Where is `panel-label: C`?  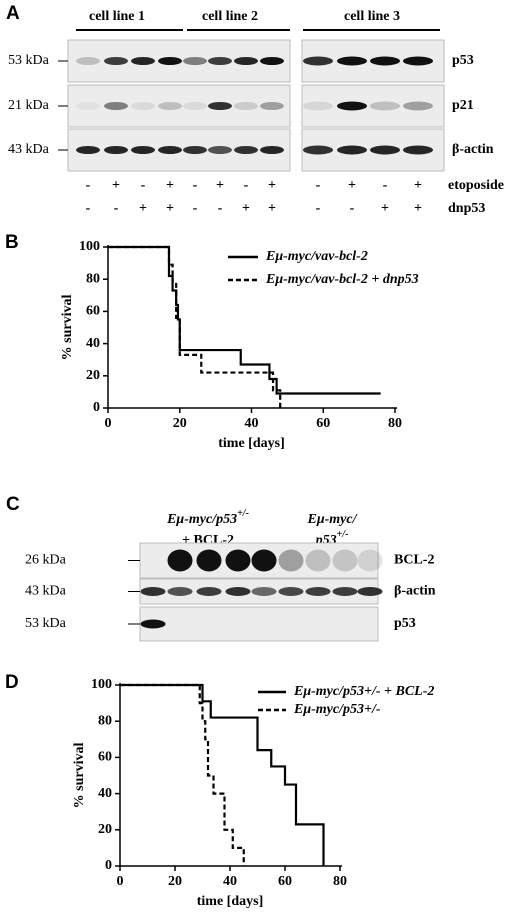
panel-label: C is located at coordinates (13, 504).